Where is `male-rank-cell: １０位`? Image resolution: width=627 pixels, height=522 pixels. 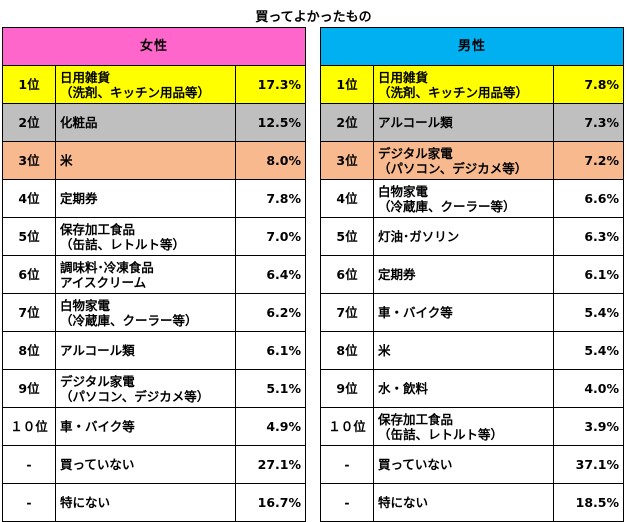 male-rank-cell: １０位 is located at coordinates (347, 426).